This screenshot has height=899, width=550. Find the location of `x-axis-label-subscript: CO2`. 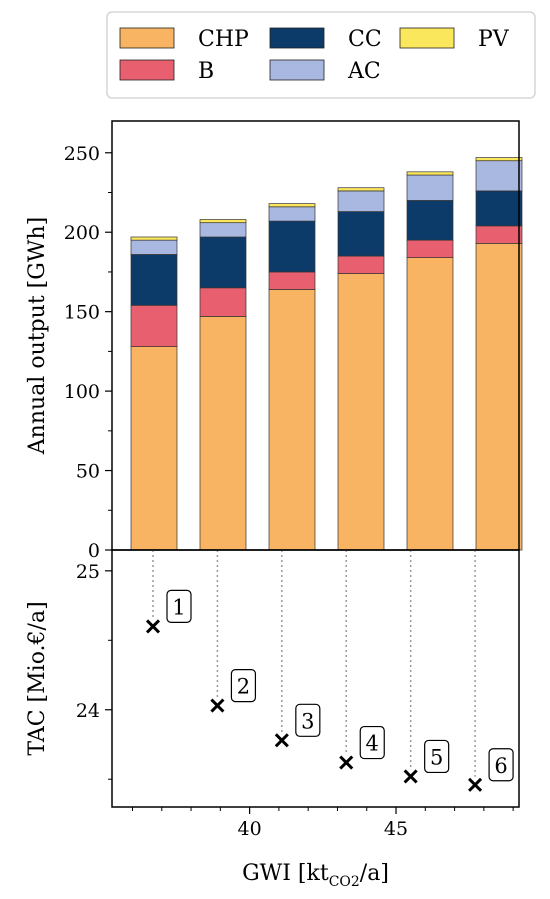

x-axis-label-subscript: CO2 is located at coordinates (344, 882).